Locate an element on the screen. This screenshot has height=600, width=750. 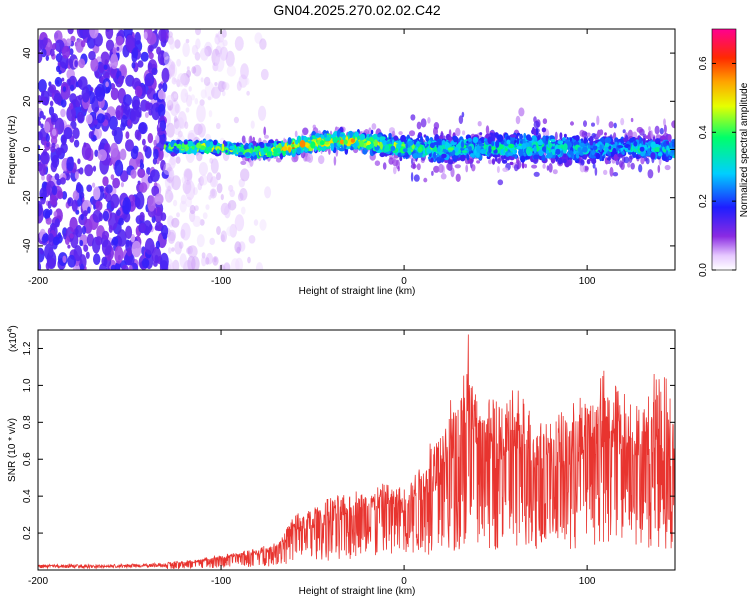
colorbar-tick-label: 0.2 is located at coordinates (703, 201).